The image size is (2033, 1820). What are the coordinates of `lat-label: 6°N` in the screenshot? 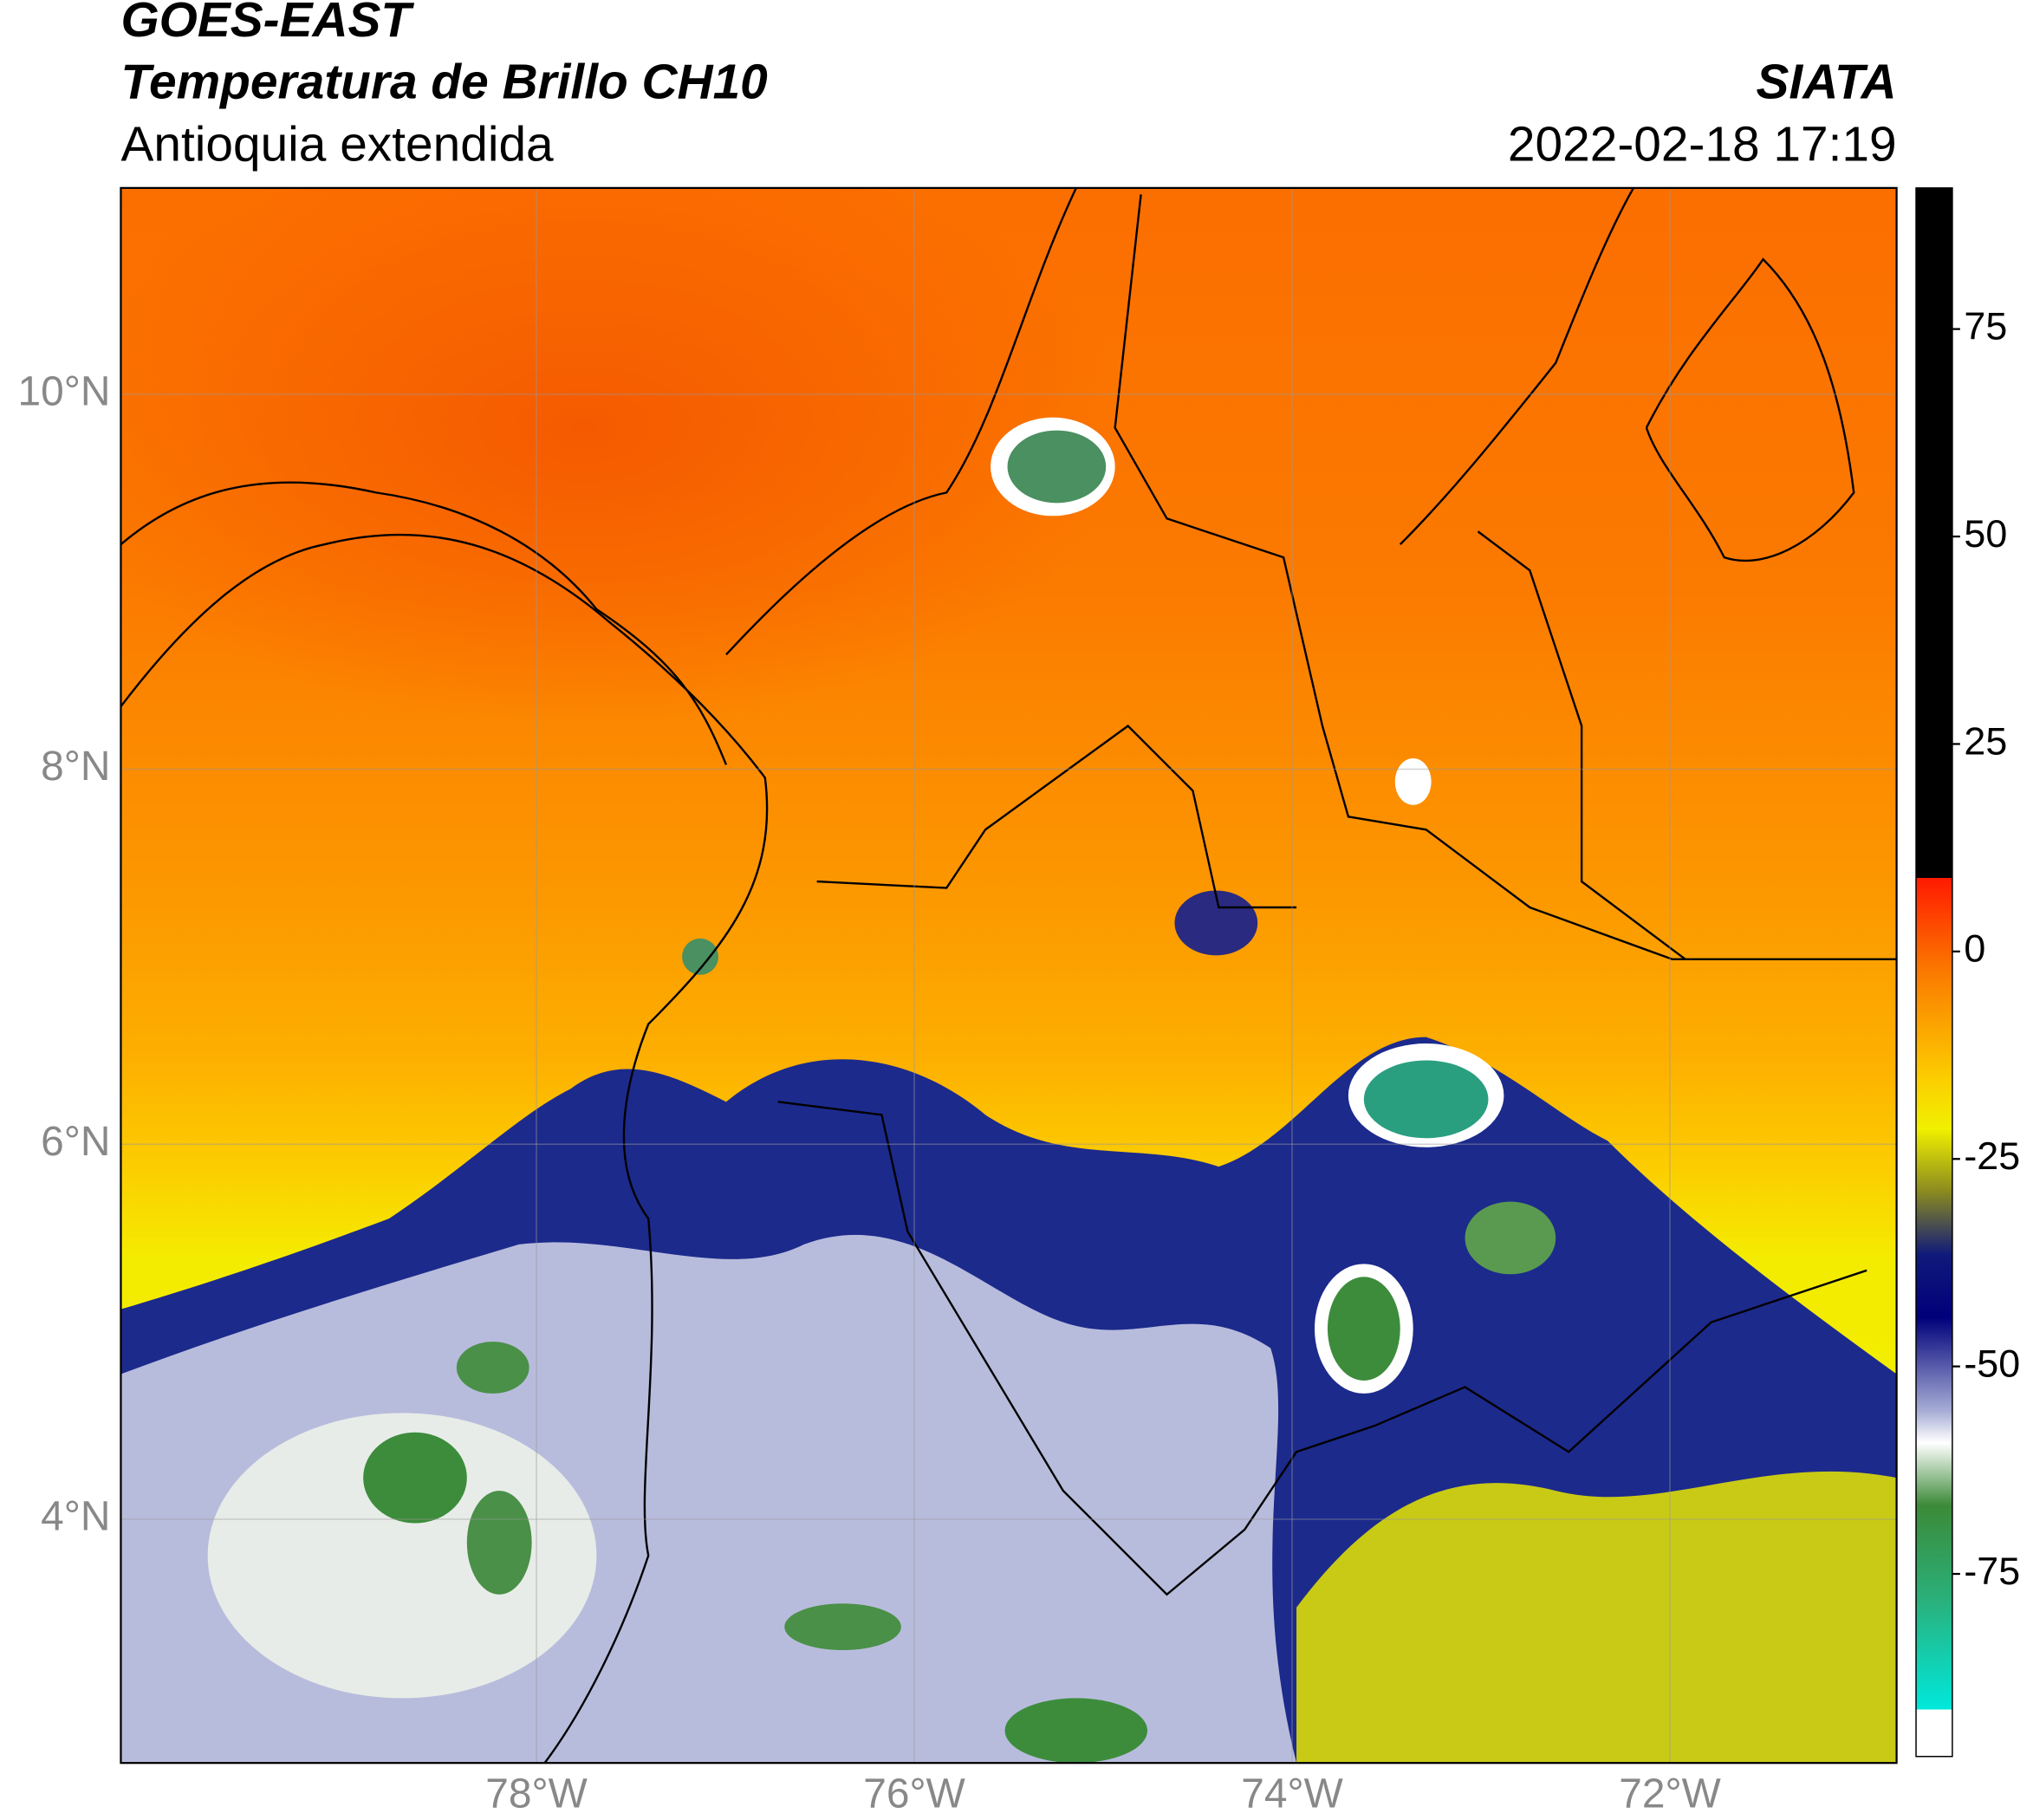 It's located at (75, 1142).